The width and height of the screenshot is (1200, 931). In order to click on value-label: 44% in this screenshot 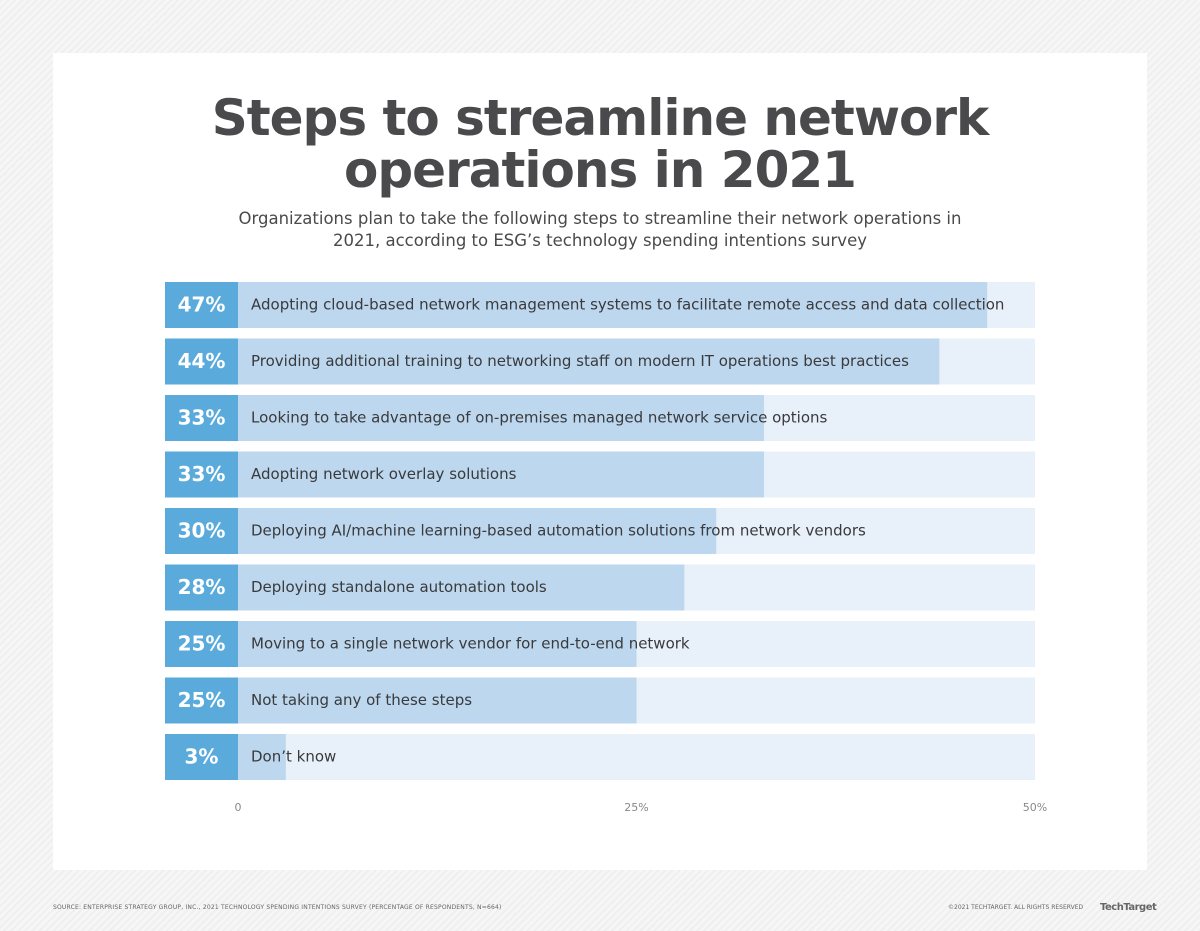, I will do `click(202, 361)`.